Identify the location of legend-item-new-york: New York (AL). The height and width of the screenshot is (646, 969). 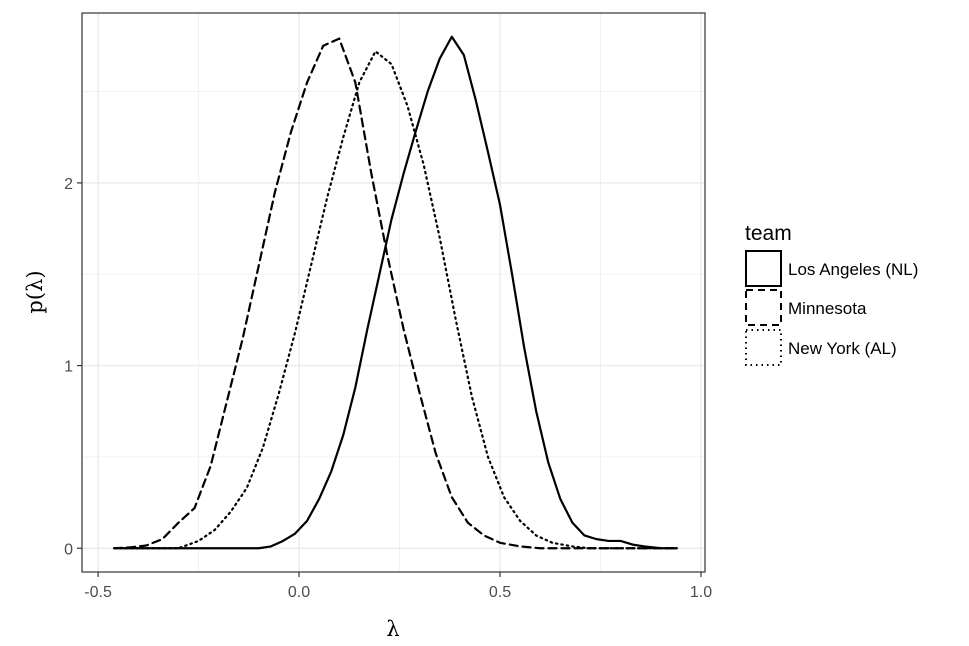
(821, 347).